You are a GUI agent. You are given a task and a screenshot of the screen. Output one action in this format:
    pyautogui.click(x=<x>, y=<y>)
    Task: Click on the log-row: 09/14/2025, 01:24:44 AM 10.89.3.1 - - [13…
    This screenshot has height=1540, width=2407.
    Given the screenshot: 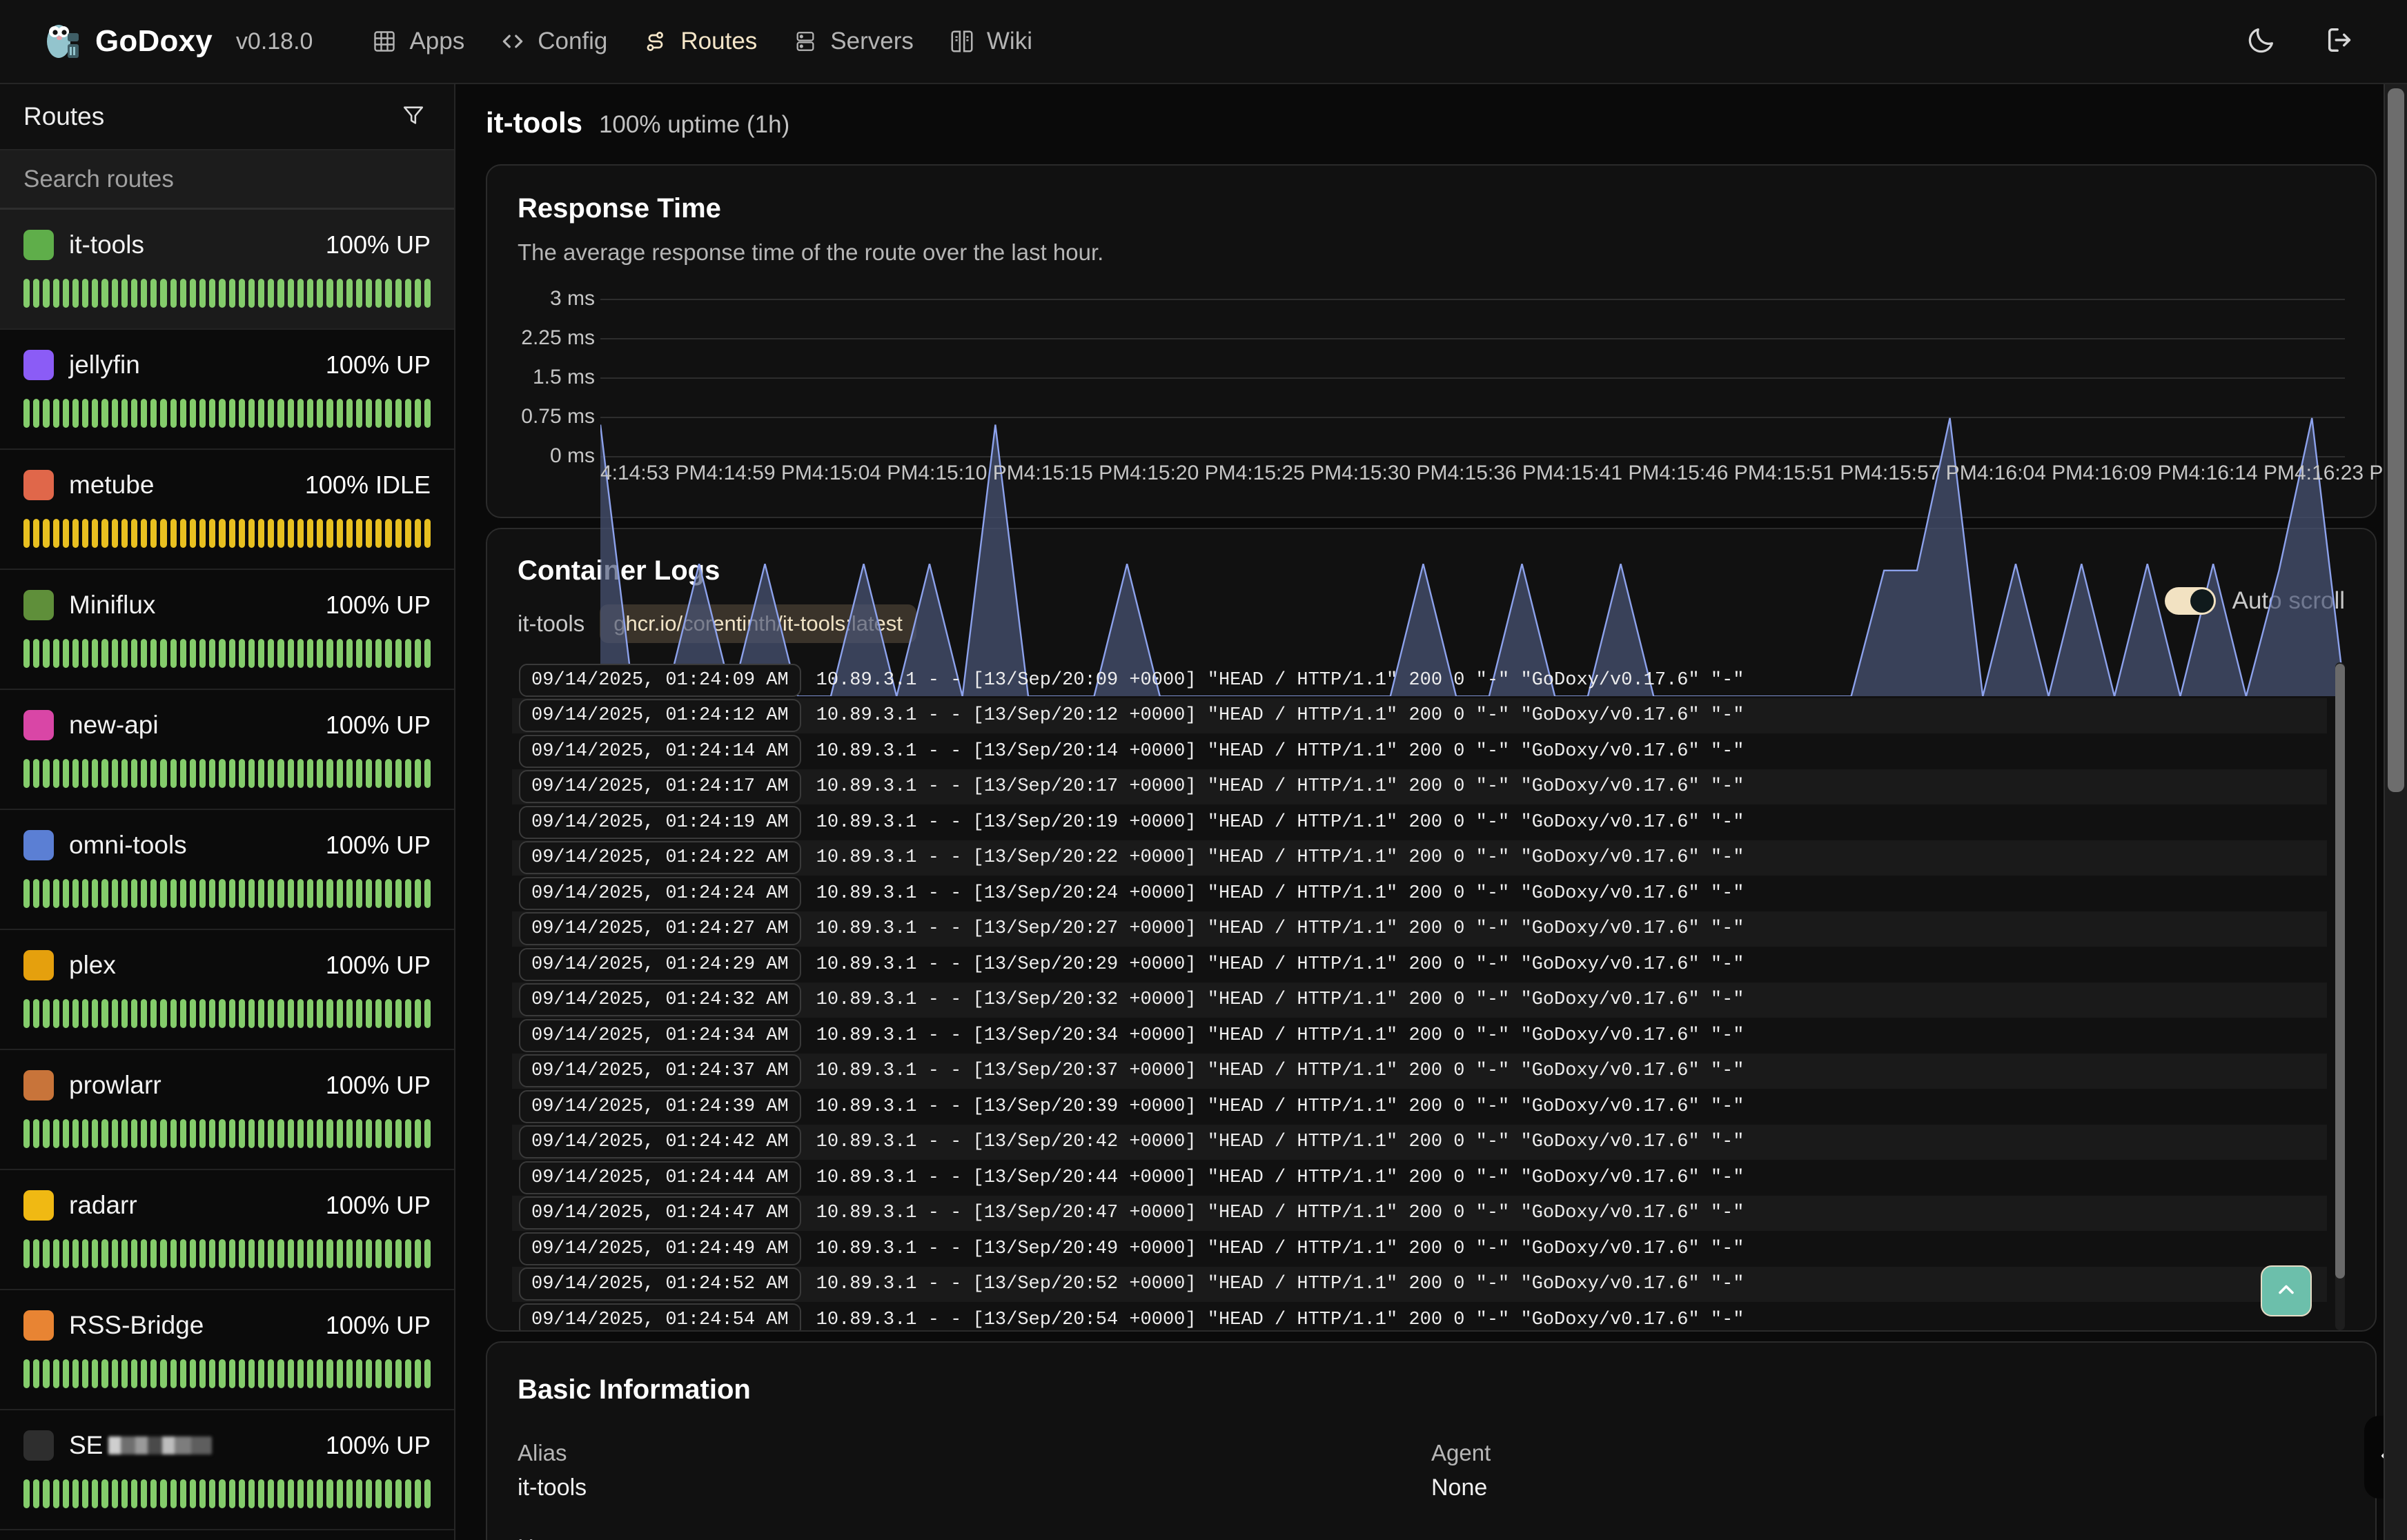 What is the action you would take?
    pyautogui.click(x=1419, y=1178)
    